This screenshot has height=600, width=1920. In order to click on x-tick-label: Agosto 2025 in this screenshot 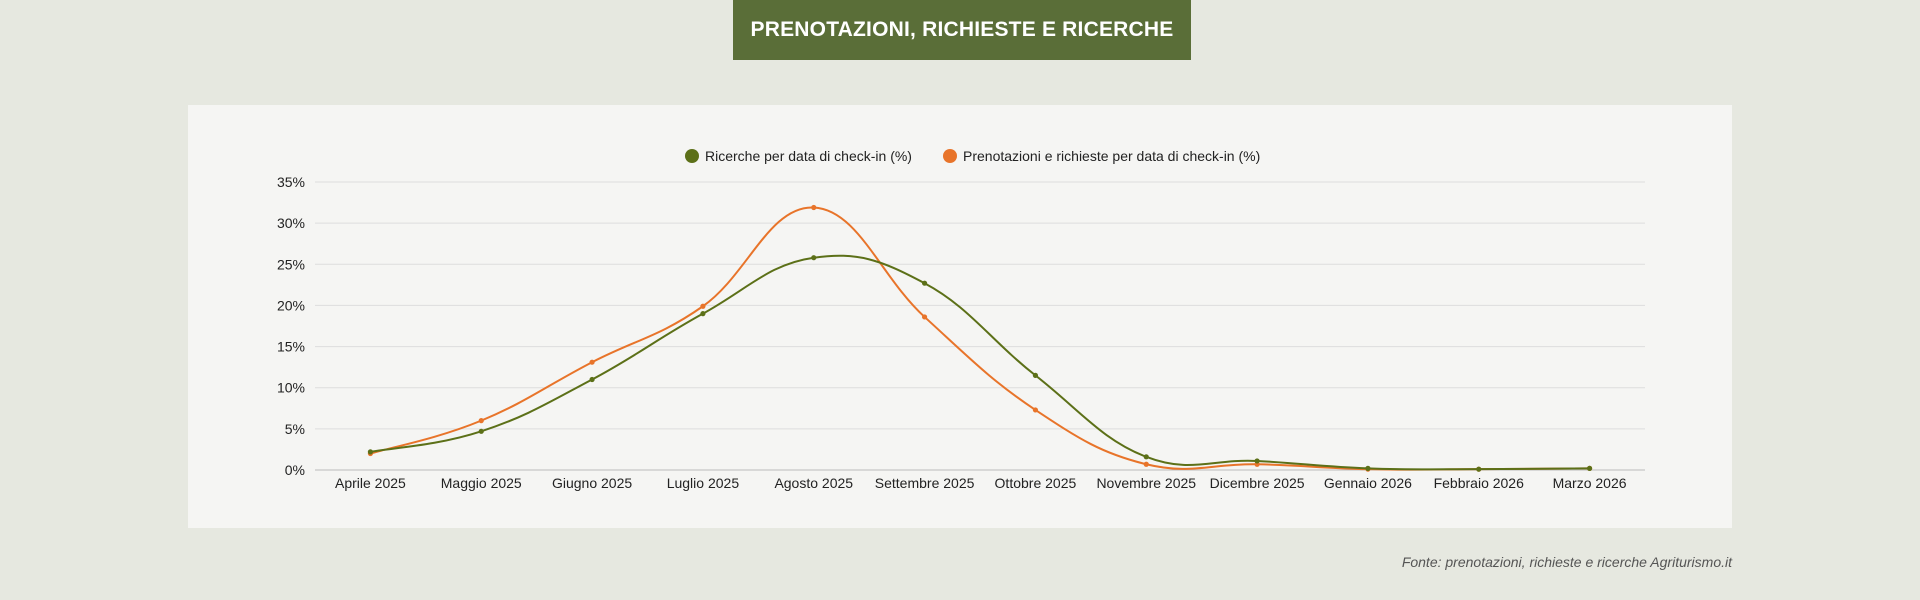, I will do `click(813, 483)`.